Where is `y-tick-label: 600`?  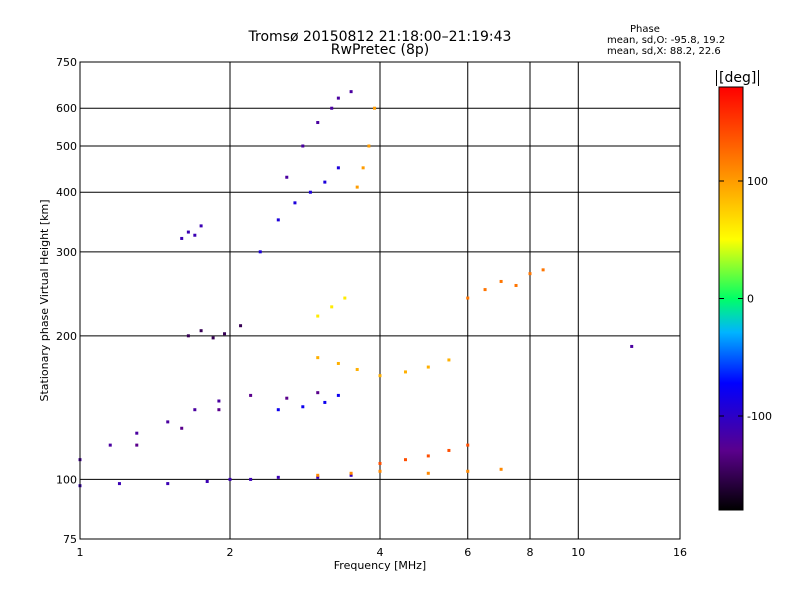
y-tick-label: 600 is located at coordinates (66, 108).